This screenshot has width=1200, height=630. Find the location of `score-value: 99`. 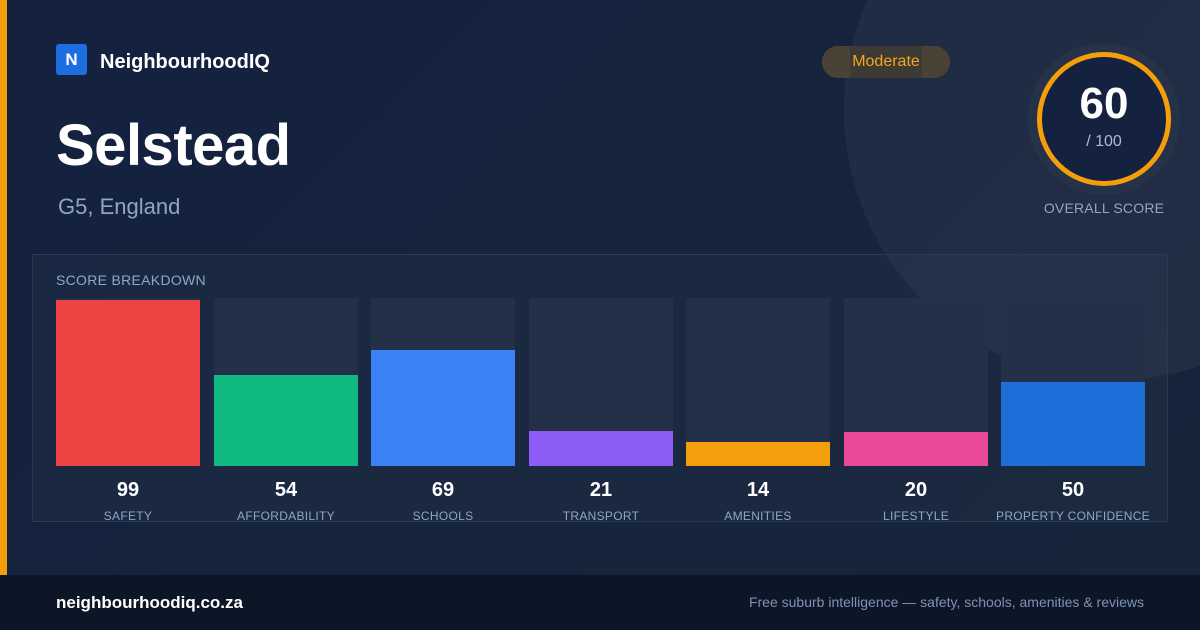

score-value: 99 is located at coordinates (128, 490).